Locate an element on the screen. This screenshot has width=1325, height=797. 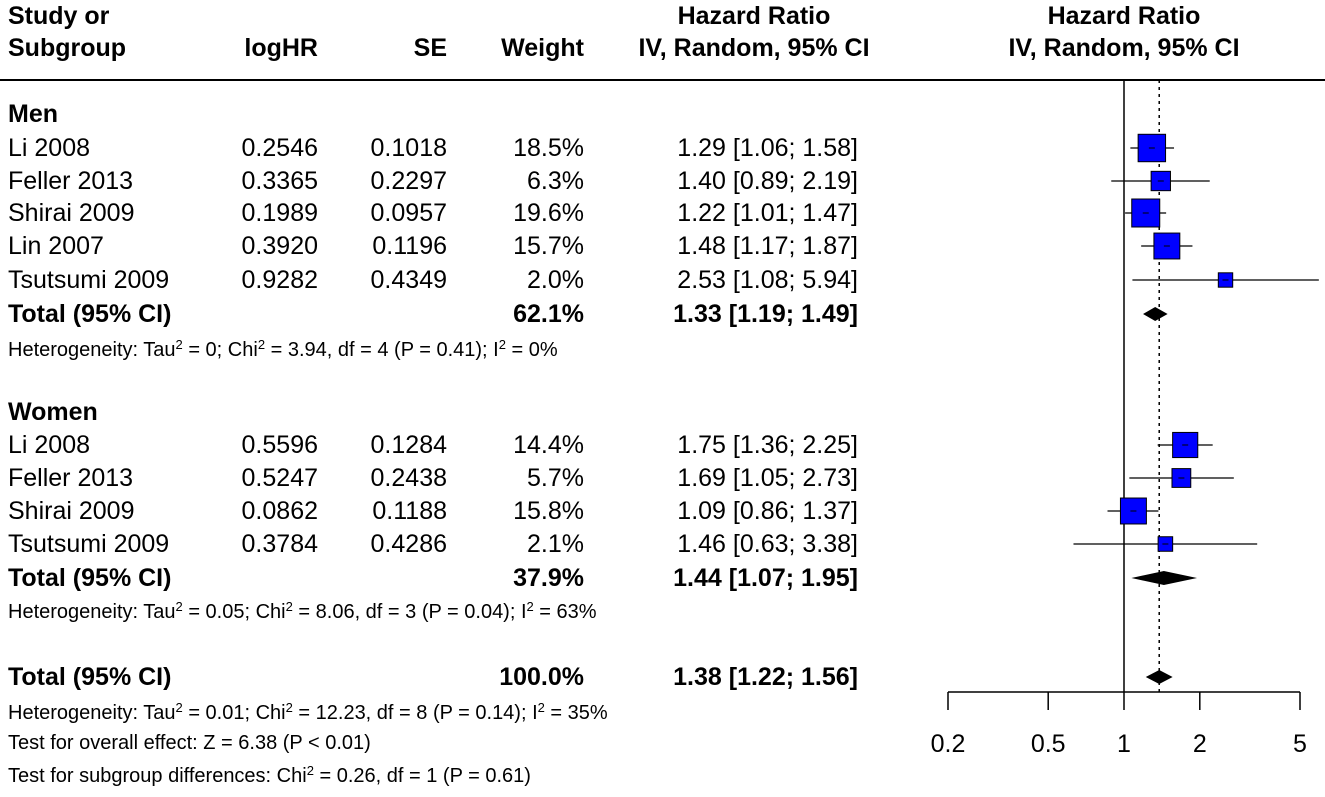
note-text: = 35% is located at coordinates (576, 713).